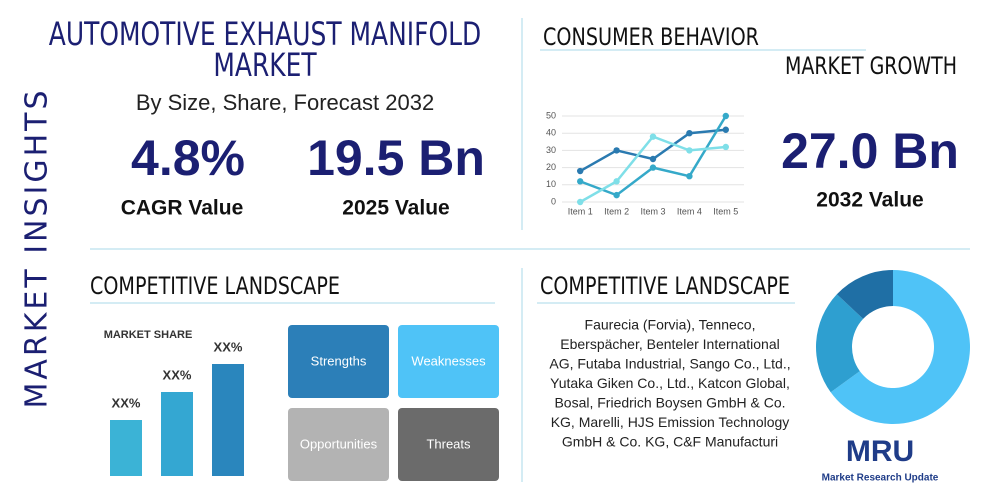  Describe the element at coordinates (551, 184) in the screenshot. I see `y-tick-label: 10` at that location.